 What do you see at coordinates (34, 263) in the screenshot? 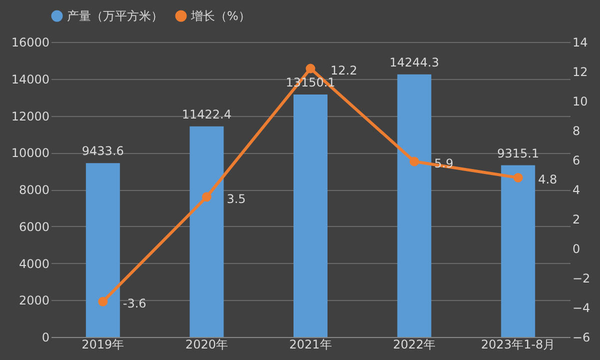
I see `y-tick-label: 4000` at bounding box center [34, 263].